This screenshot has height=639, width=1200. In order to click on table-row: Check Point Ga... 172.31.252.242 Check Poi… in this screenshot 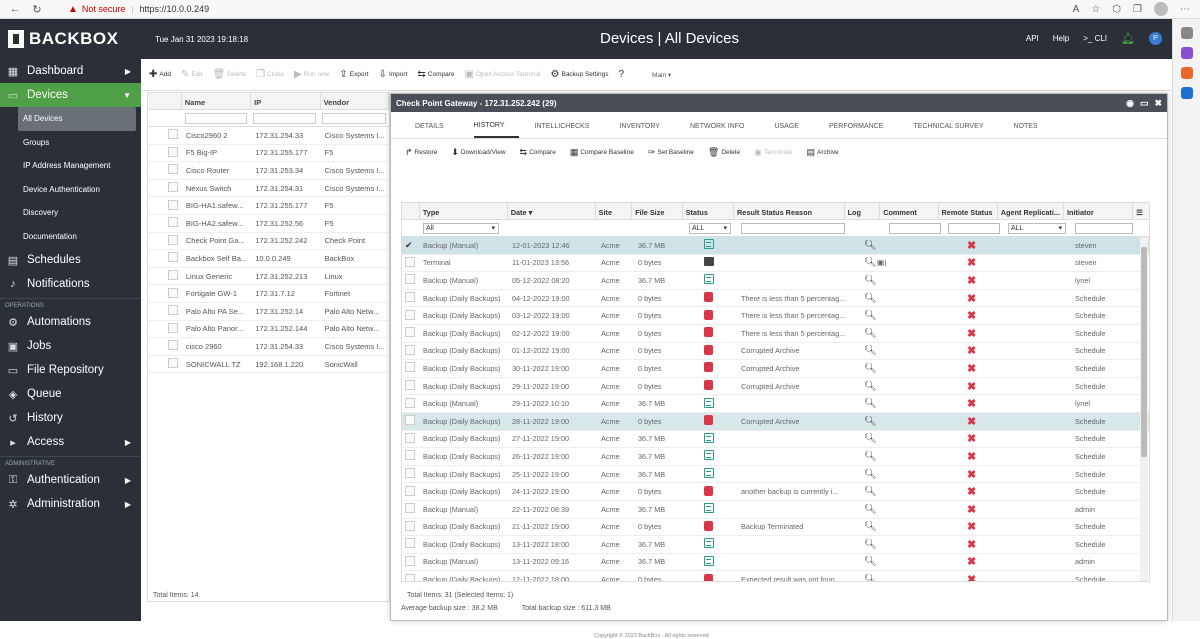, I will do `click(268, 242)`.